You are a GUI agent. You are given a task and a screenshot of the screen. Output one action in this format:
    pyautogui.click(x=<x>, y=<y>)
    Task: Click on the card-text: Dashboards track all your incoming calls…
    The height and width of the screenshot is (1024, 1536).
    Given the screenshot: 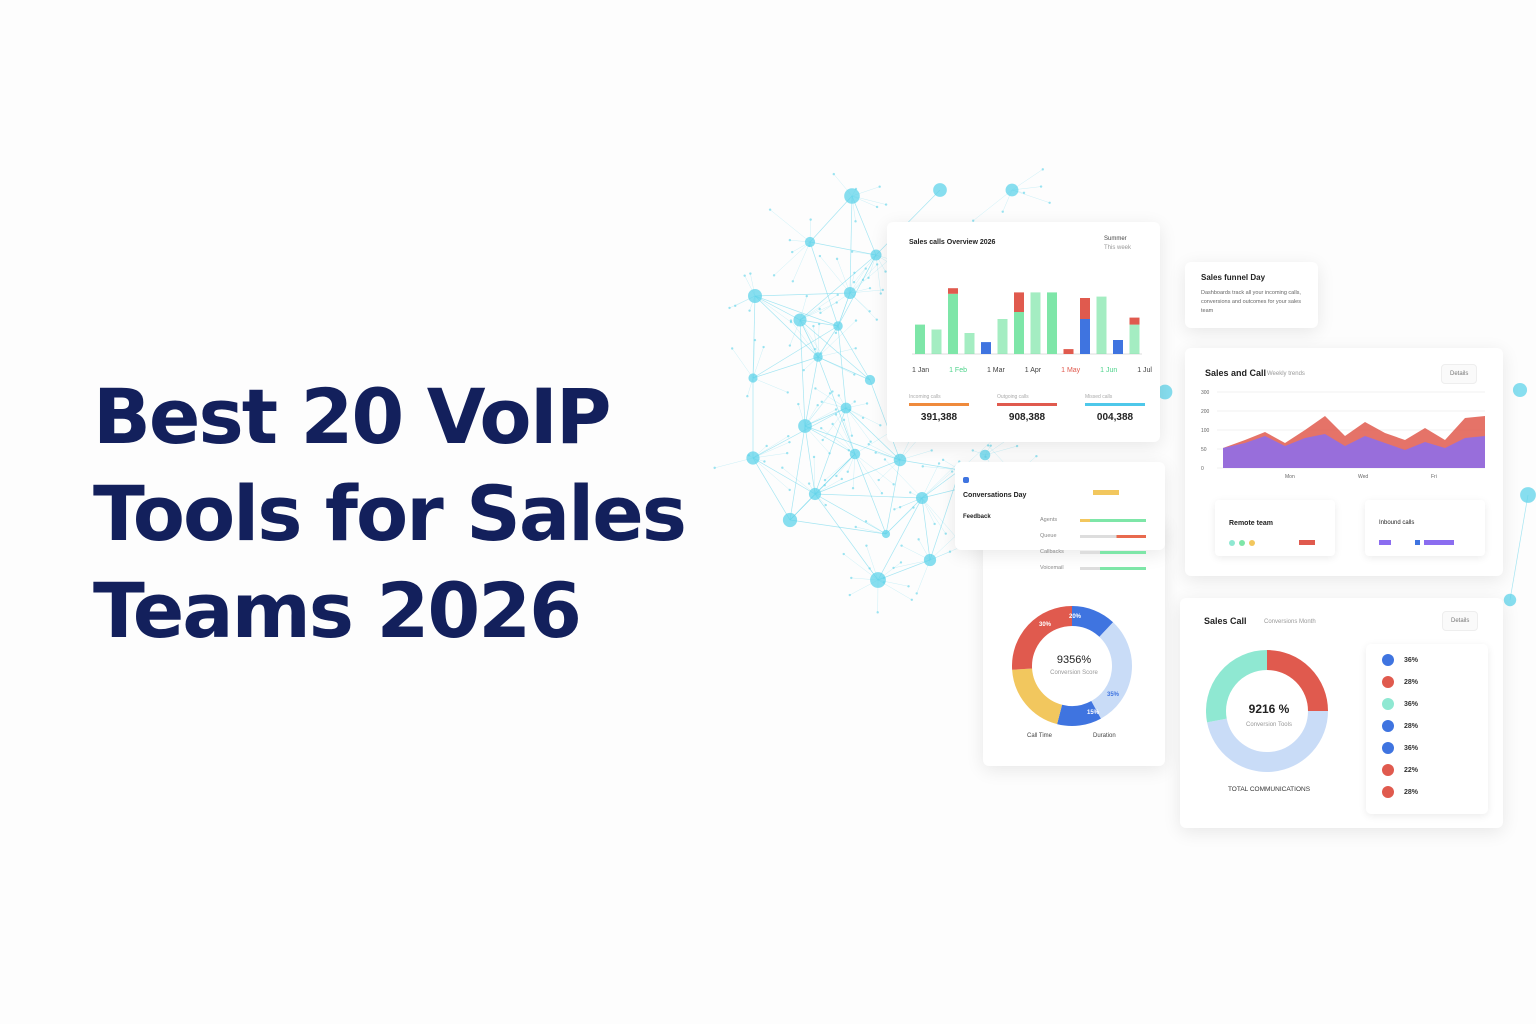 What is the action you would take?
    pyautogui.click(x=1251, y=302)
    